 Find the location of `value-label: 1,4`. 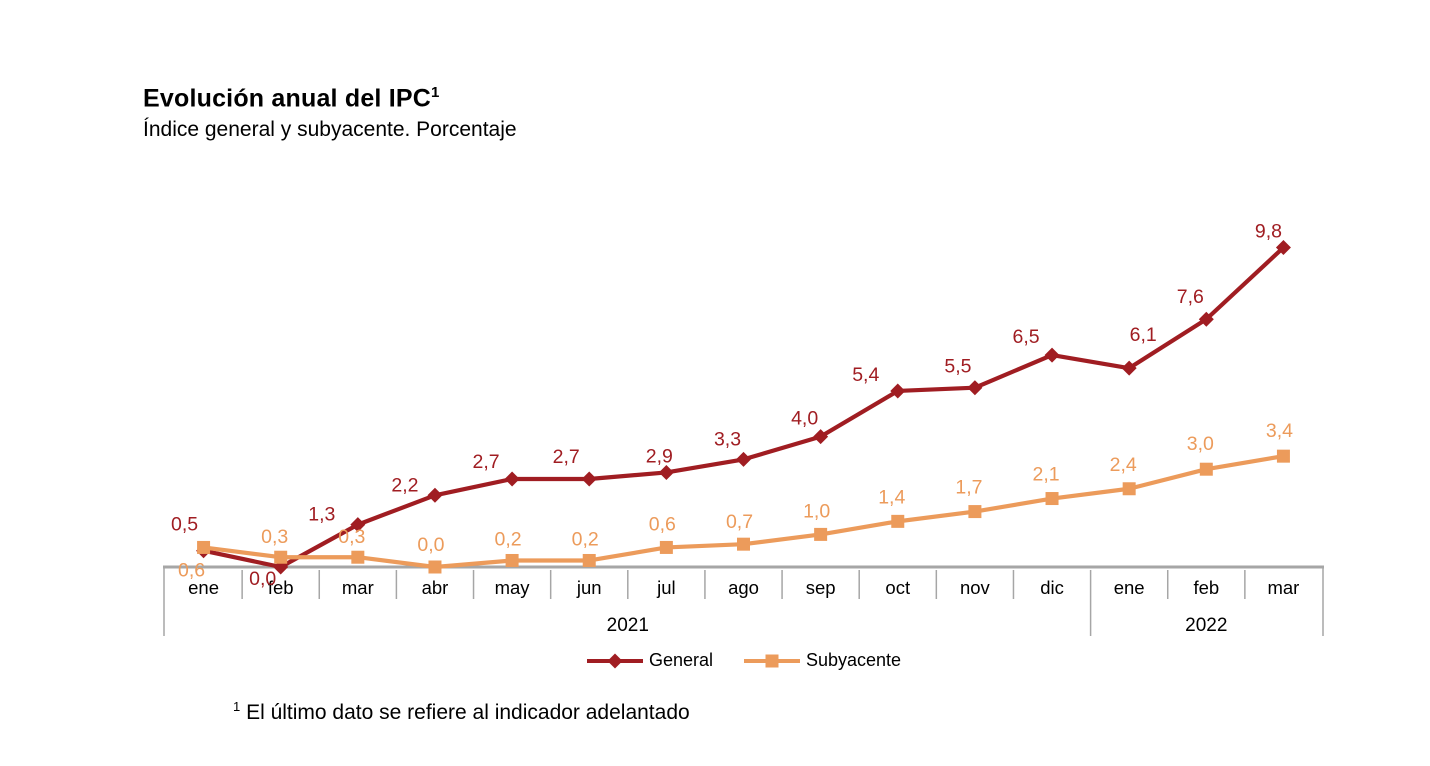

value-label: 1,4 is located at coordinates (891, 497).